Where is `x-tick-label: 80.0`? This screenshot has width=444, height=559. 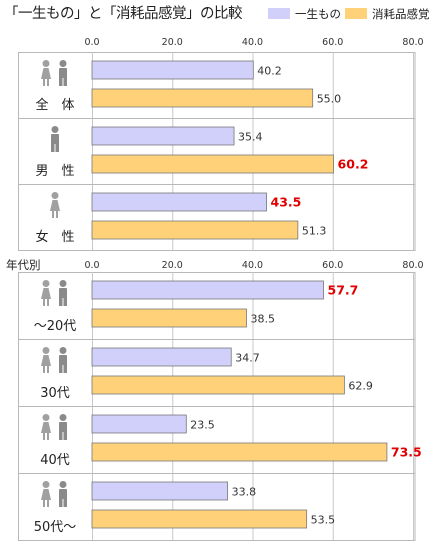 x-tick-label: 80.0 is located at coordinates (412, 265).